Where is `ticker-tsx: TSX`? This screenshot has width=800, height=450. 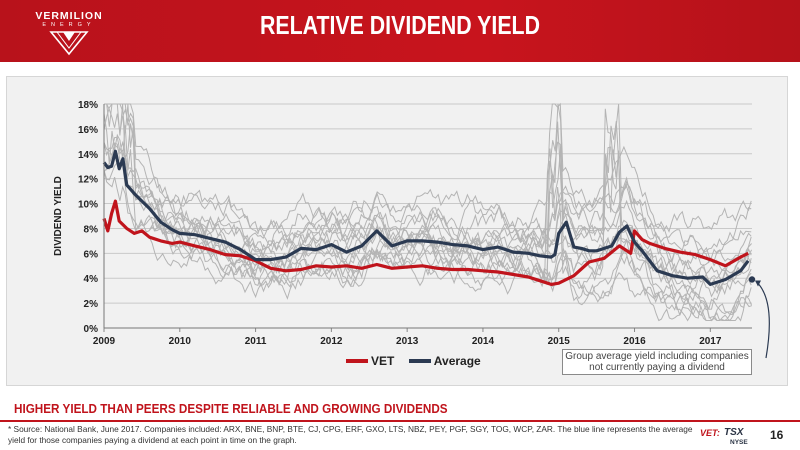 ticker-tsx: TSX is located at coordinates (734, 432).